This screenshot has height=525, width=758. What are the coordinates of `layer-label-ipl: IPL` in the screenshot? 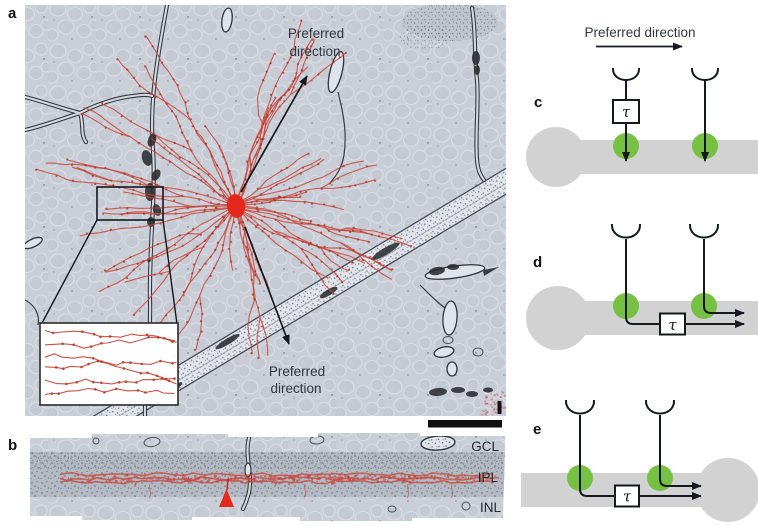 It's located at (488, 477).